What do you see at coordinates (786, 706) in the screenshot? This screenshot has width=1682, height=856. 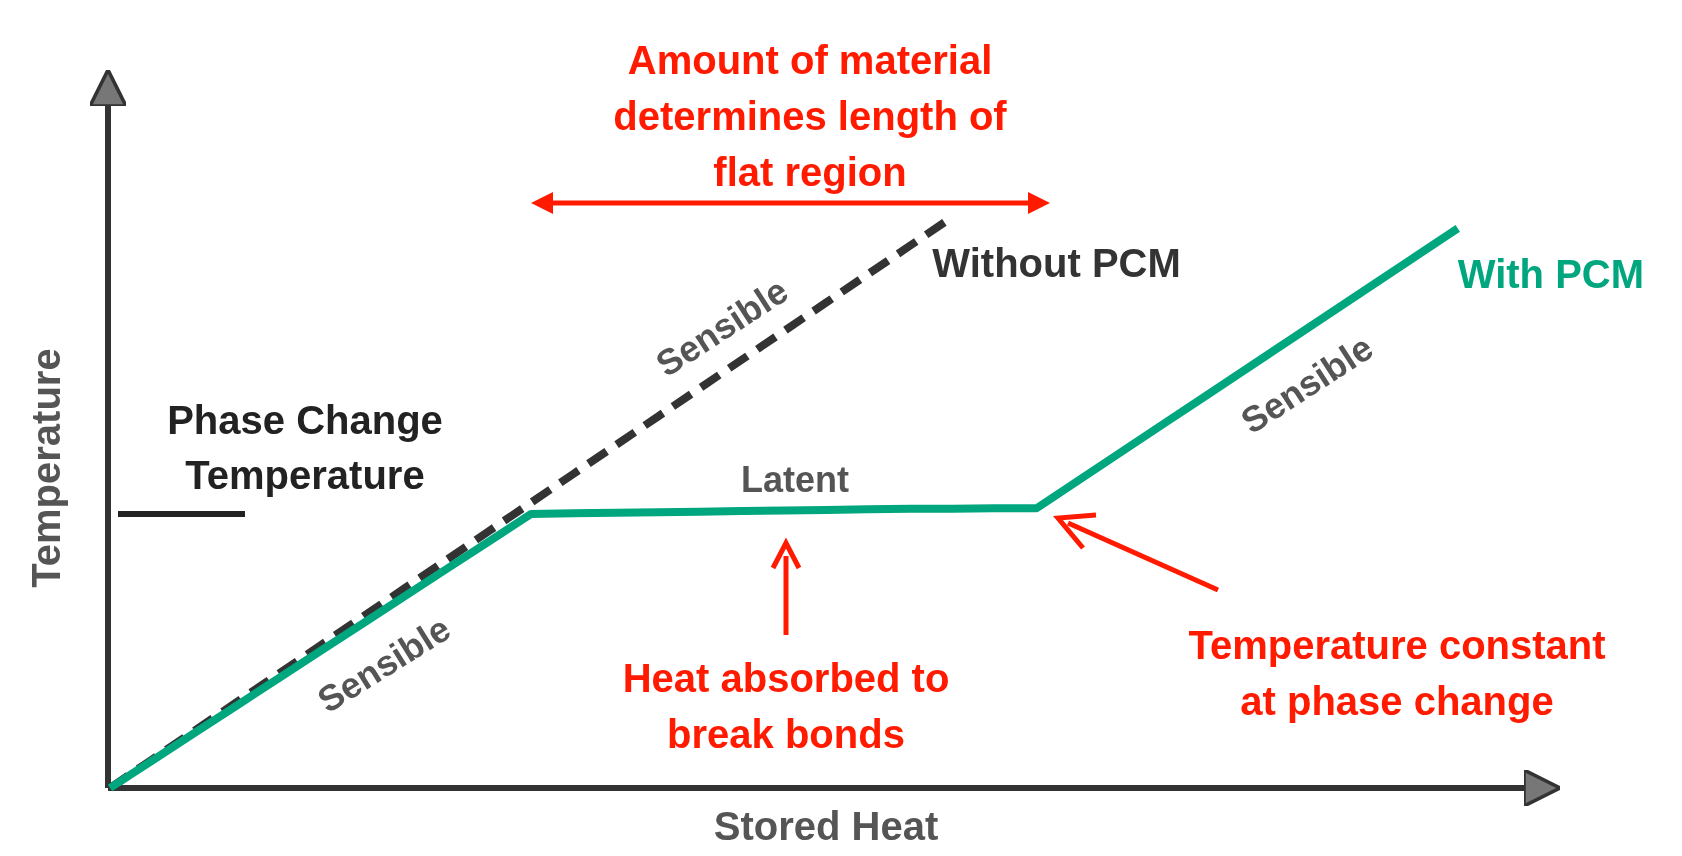 I see `annotation: Heat absorbed to break bonds` at bounding box center [786, 706].